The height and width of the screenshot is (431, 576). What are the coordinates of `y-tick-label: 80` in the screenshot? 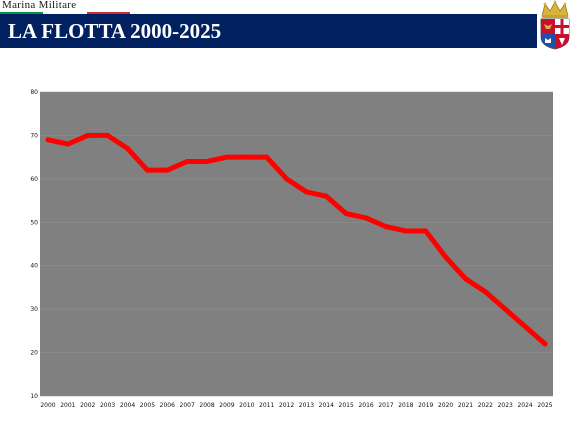 It's located at (34, 92).